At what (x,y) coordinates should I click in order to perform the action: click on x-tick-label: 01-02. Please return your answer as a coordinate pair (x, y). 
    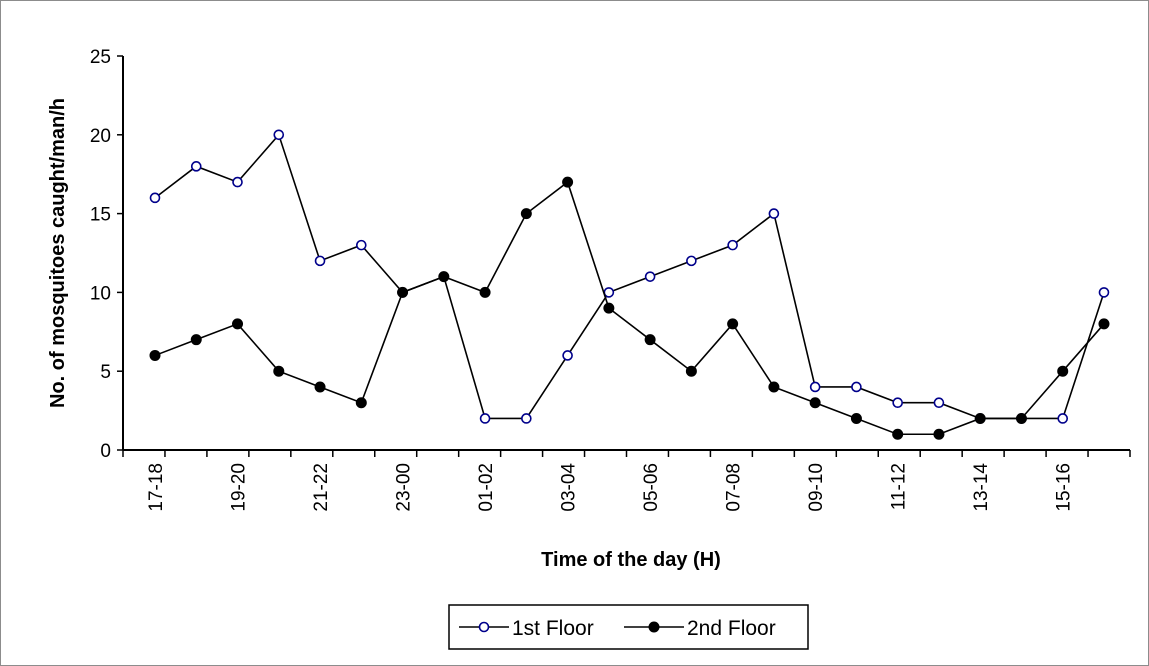
    Looking at the image, I should click on (486, 487).